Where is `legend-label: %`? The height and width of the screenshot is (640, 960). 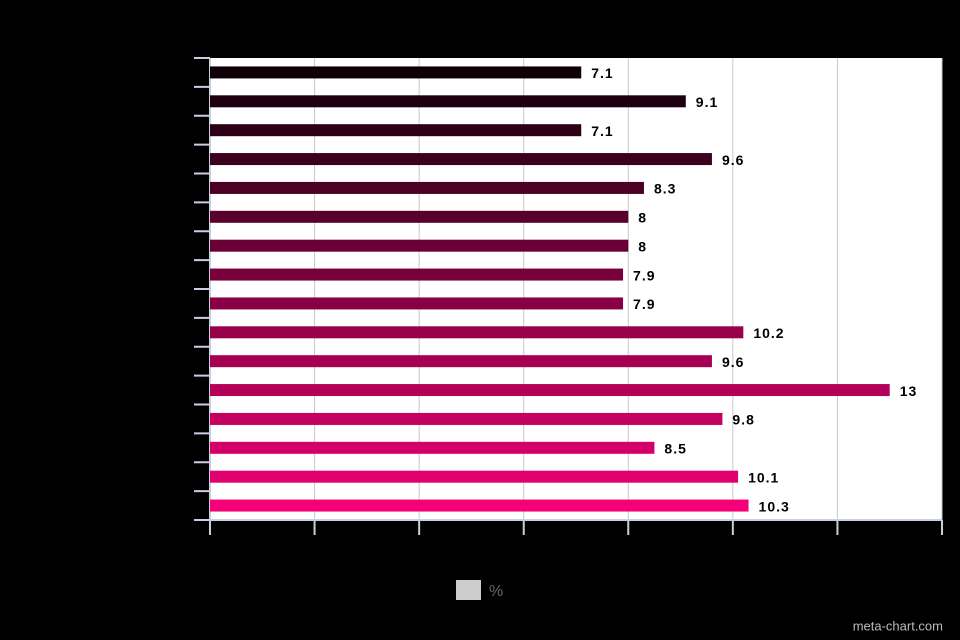
legend-label: % is located at coordinates (496, 591).